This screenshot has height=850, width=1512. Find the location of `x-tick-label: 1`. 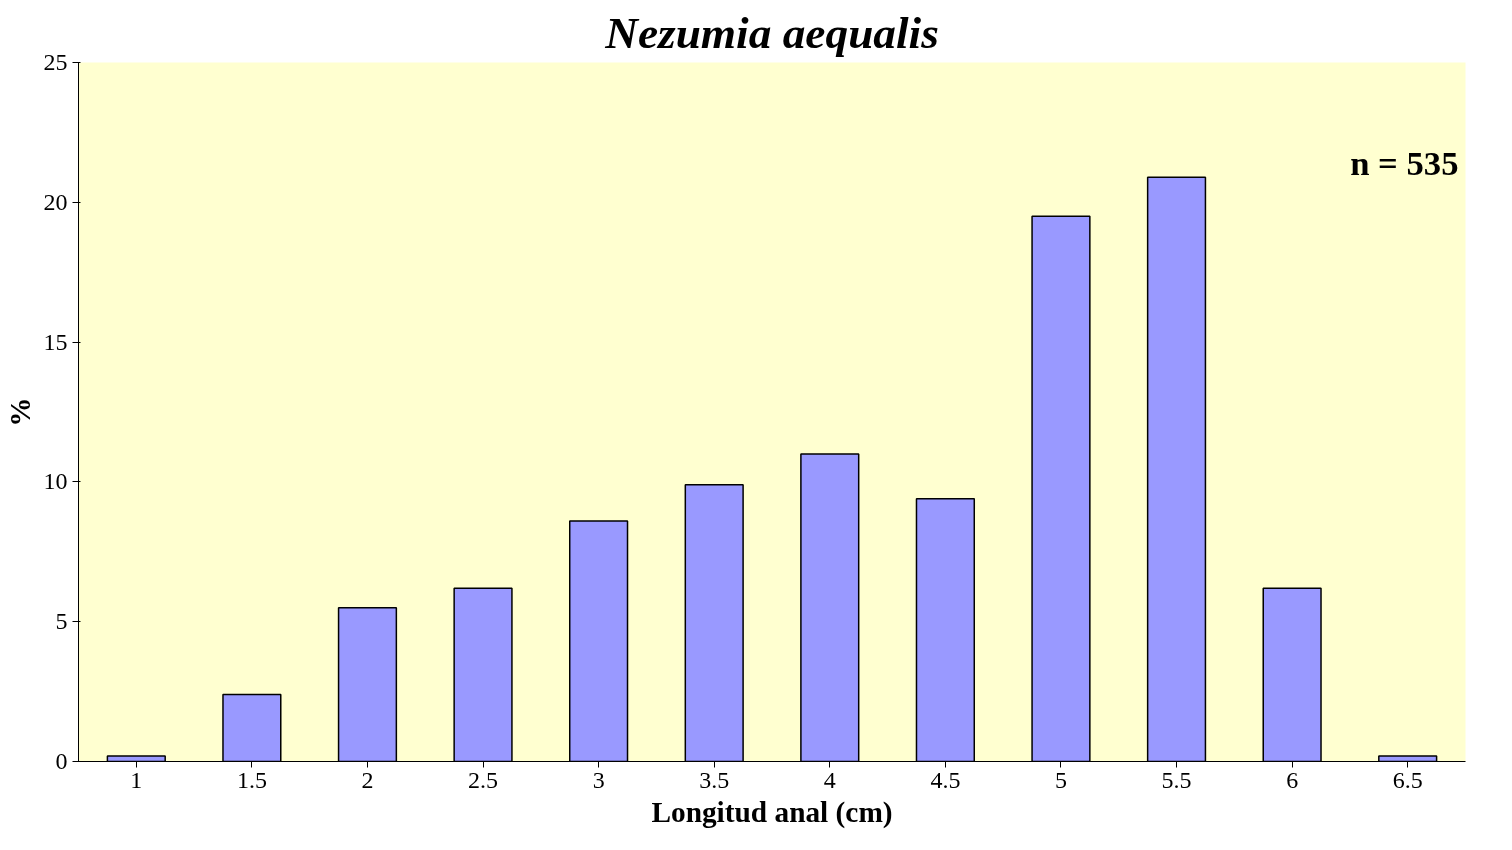

x-tick-label: 1 is located at coordinates (136, 779).